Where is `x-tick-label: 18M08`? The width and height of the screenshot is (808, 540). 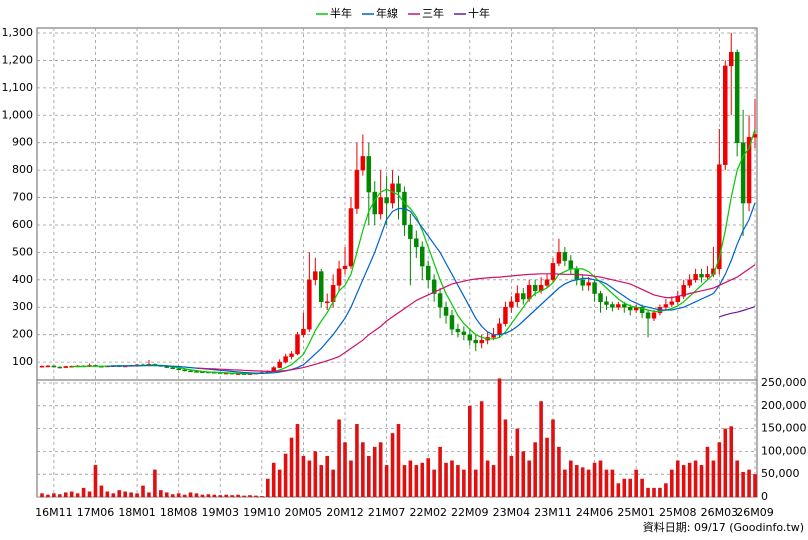
x-tick-label: 18M08 is located at coordinates (179, 512).